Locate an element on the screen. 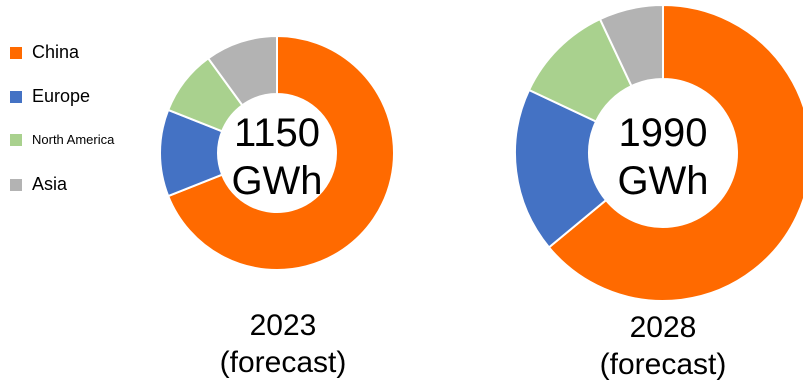 The image size is (803, 387). legend-item-europe: Europe is located at coordinates (50, 96).